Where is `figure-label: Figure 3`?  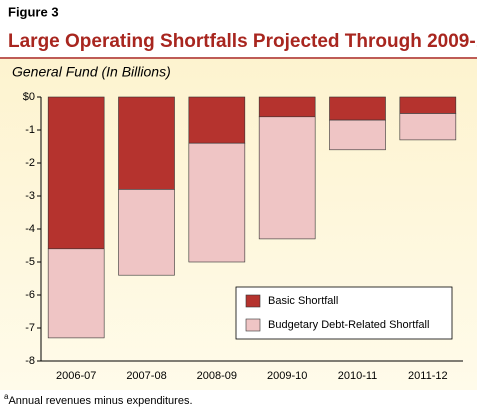 figure-label: Figure 3 is located at coordinates (33, 11).